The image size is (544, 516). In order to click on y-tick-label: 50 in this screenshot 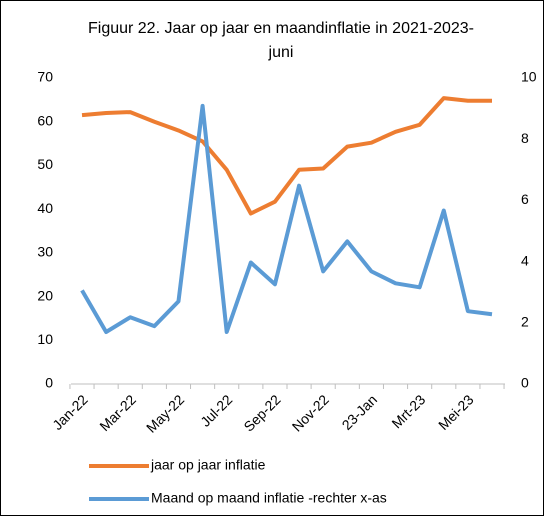, I will do `click(45, 164)`.